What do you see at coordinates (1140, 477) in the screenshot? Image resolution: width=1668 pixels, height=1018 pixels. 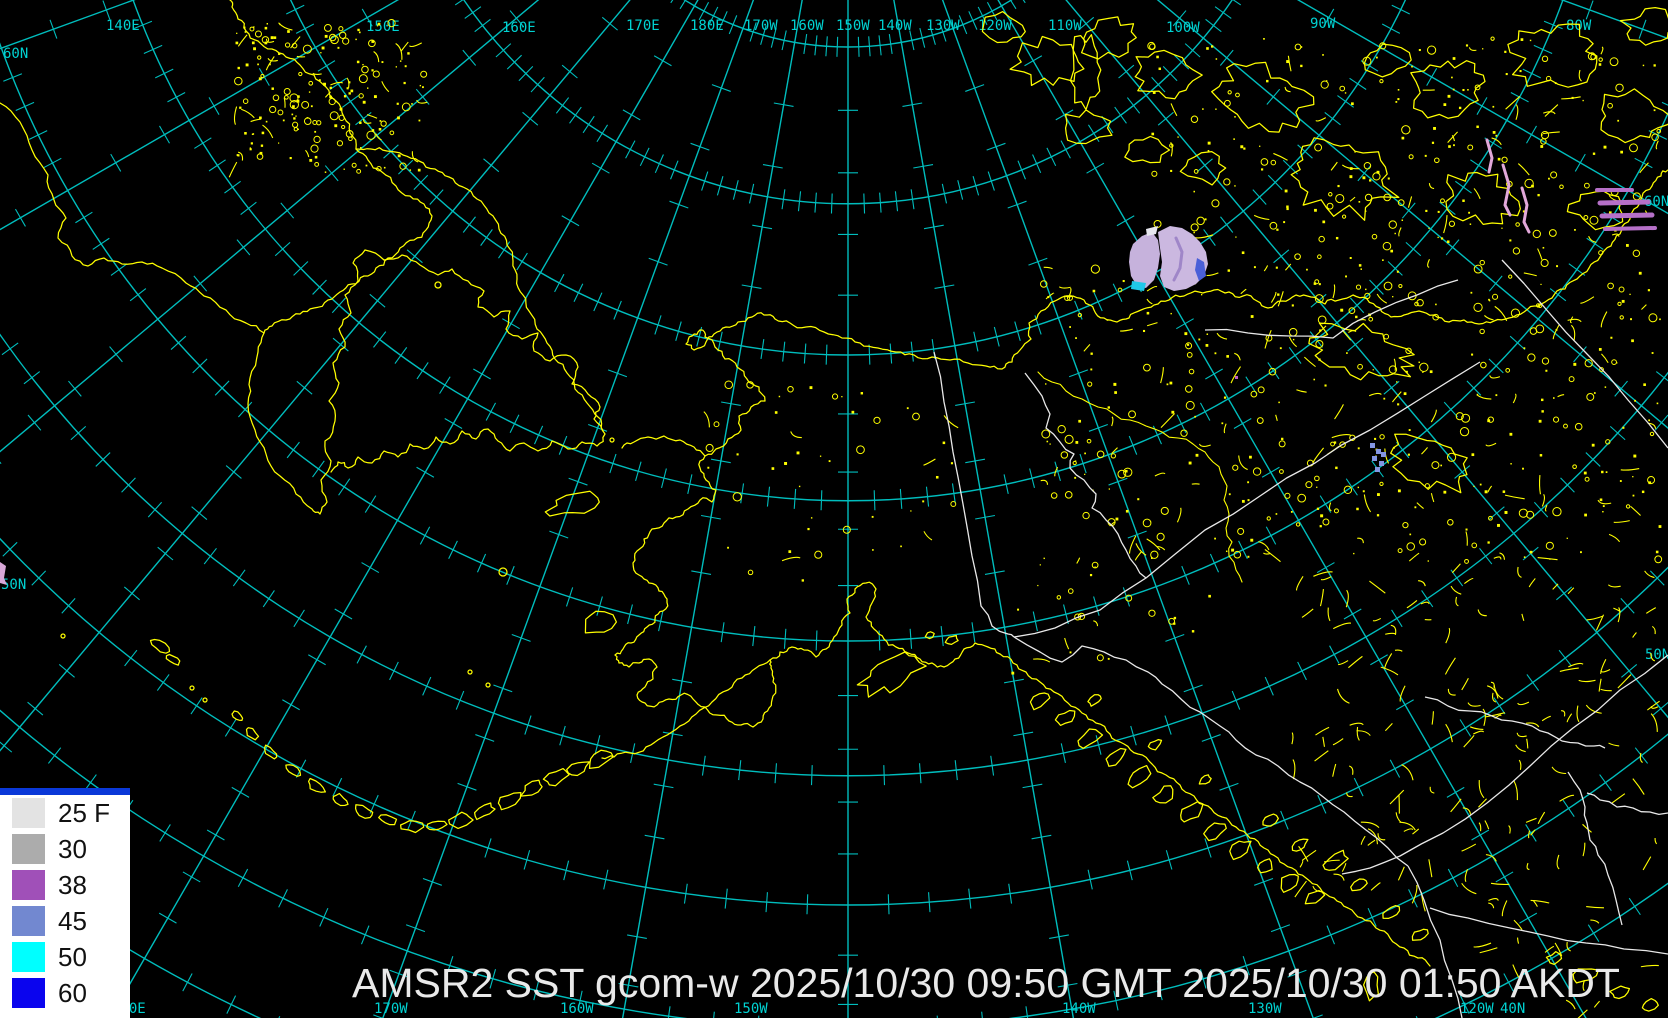 I see `mackenzie-river` at bounding box center [1140, 477].